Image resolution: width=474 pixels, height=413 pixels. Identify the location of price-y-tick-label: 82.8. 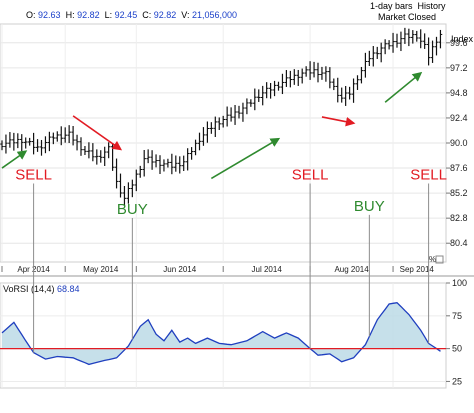
(459, 218).